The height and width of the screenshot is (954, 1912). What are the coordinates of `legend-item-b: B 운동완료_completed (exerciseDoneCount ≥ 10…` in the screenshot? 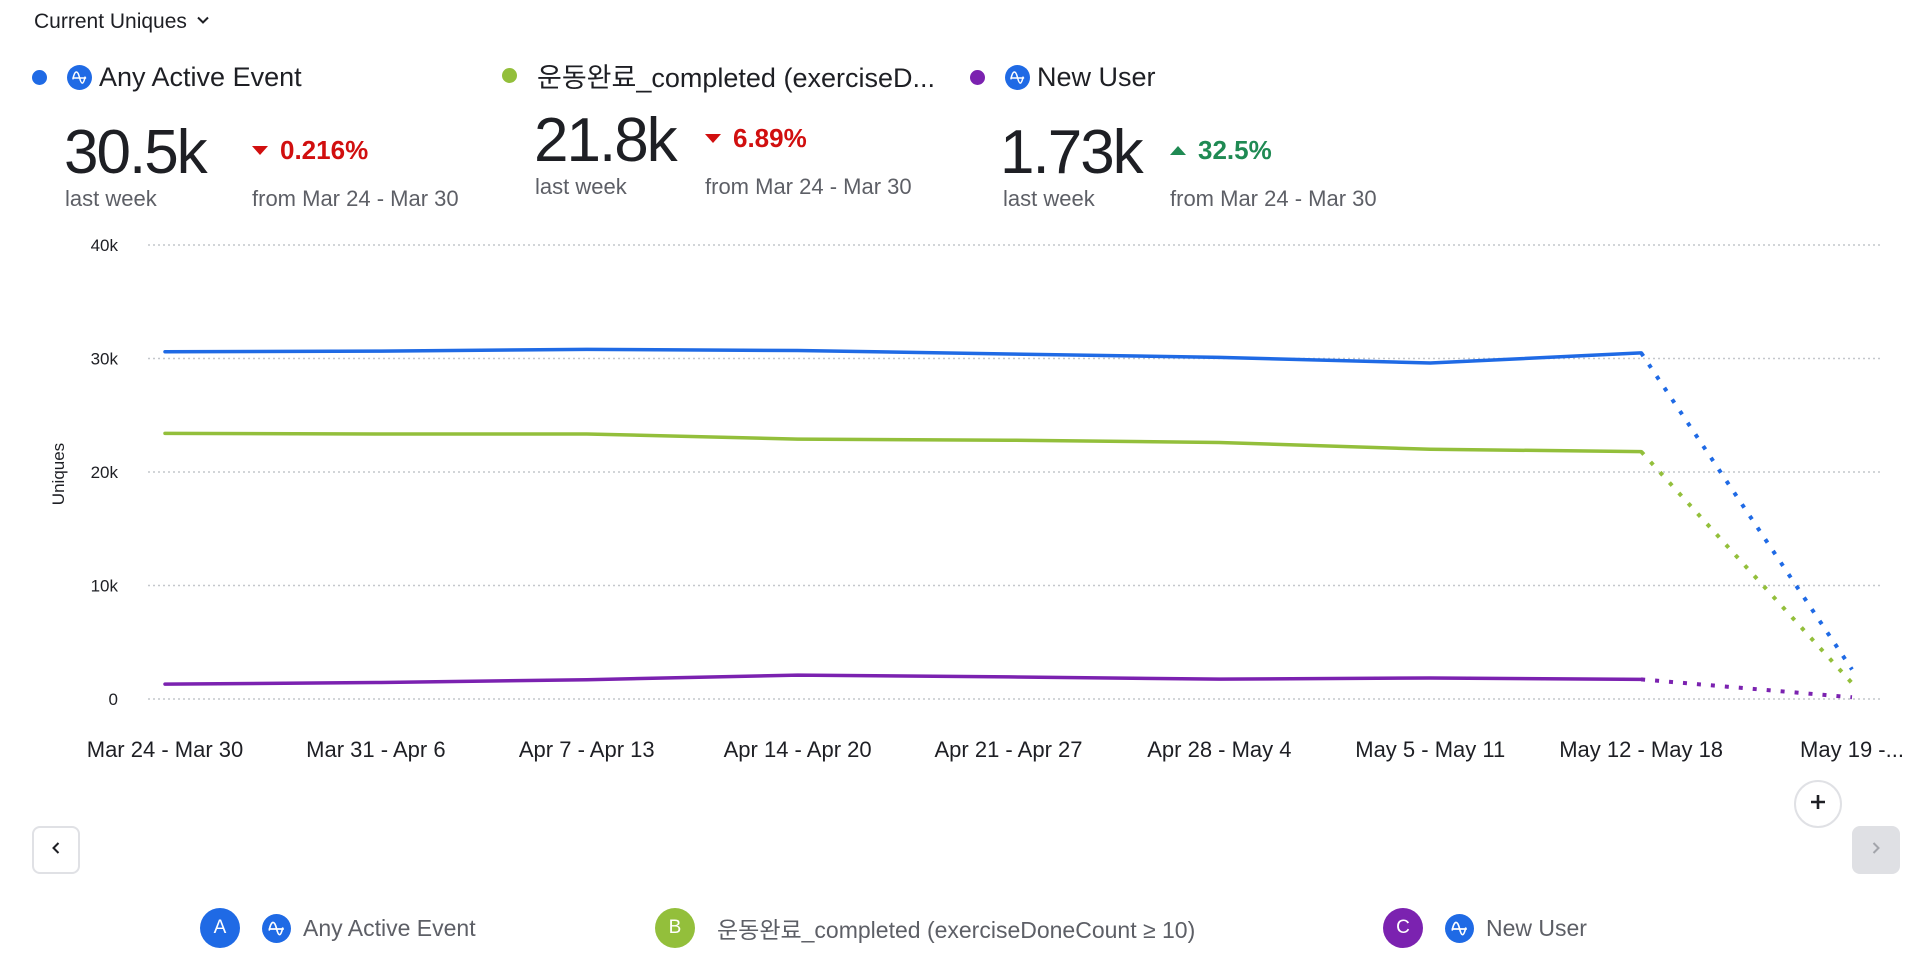 It's located at (925, 928).